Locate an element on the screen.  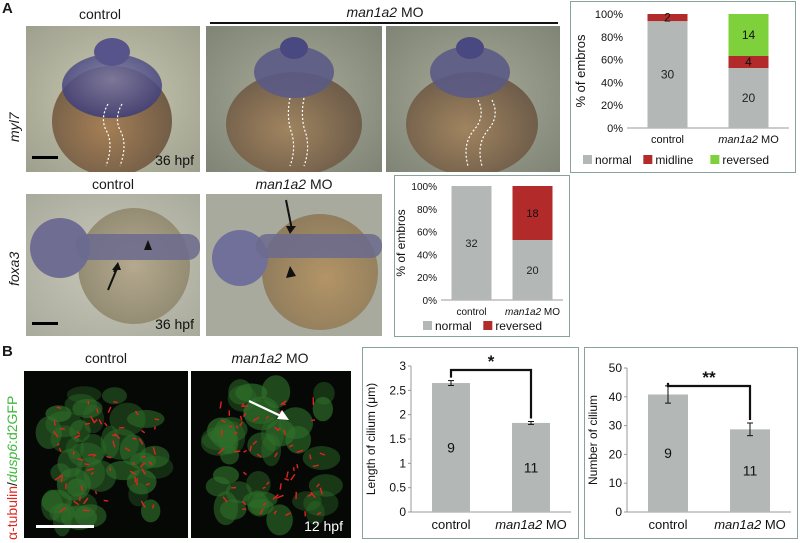
chartA2-ytick-4: 80% is located at coordinates (427, 210).